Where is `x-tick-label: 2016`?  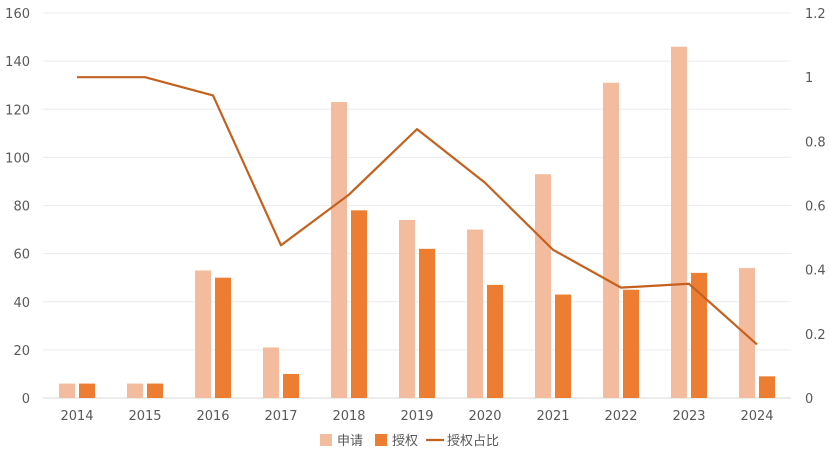 x-tick-label: 2016 is located at coordinates (212, 416).